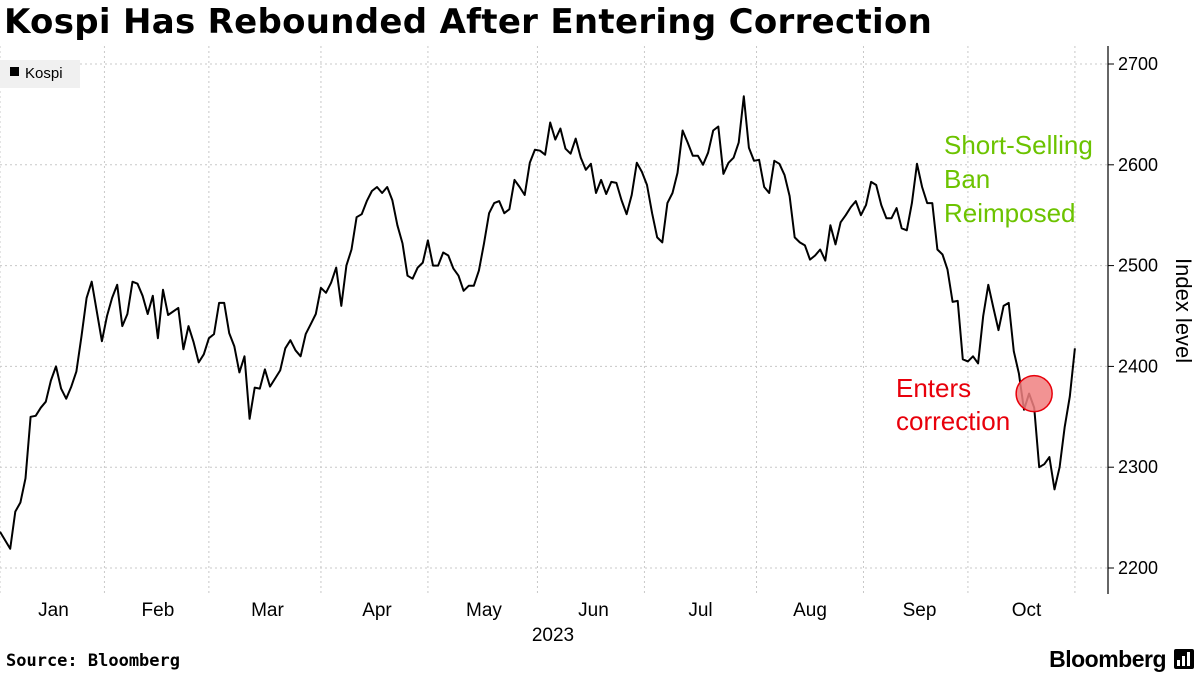 Image resolution: width=1200 pixels, height=675 pixels. I want to click on x-tick-label-aug: Aug, so click(810, 610).